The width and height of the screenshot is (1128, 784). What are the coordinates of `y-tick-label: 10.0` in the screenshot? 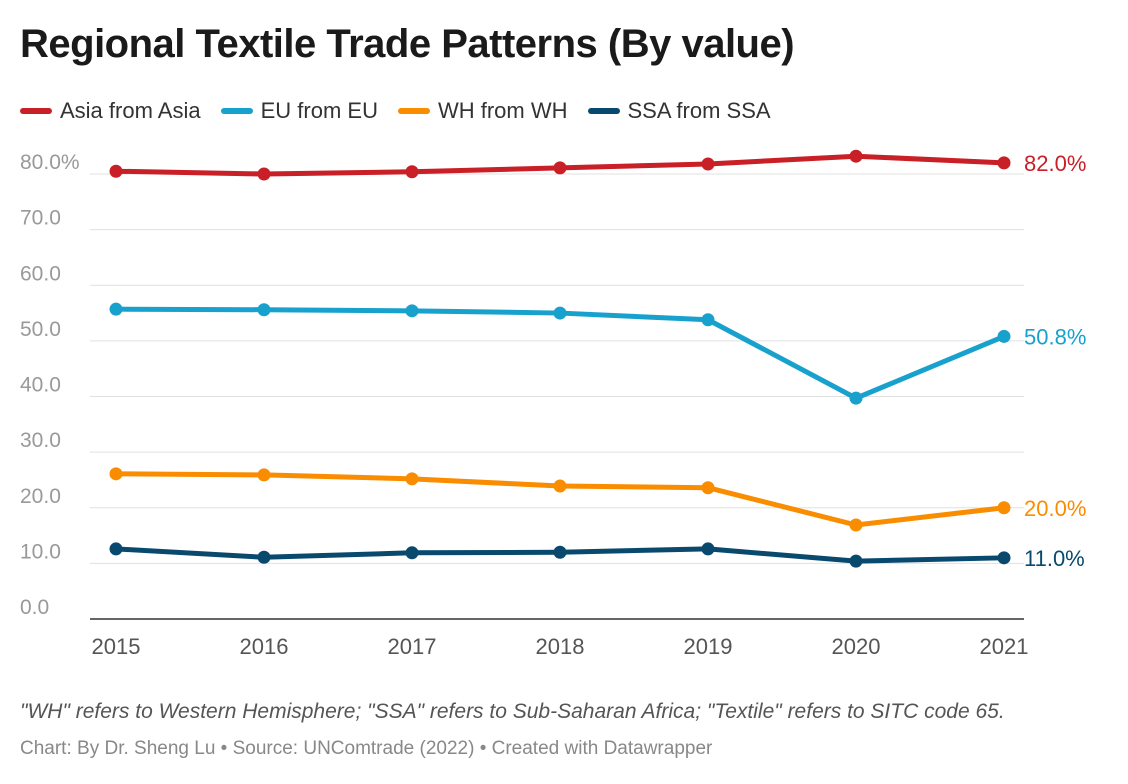 It's located at (40, 551).